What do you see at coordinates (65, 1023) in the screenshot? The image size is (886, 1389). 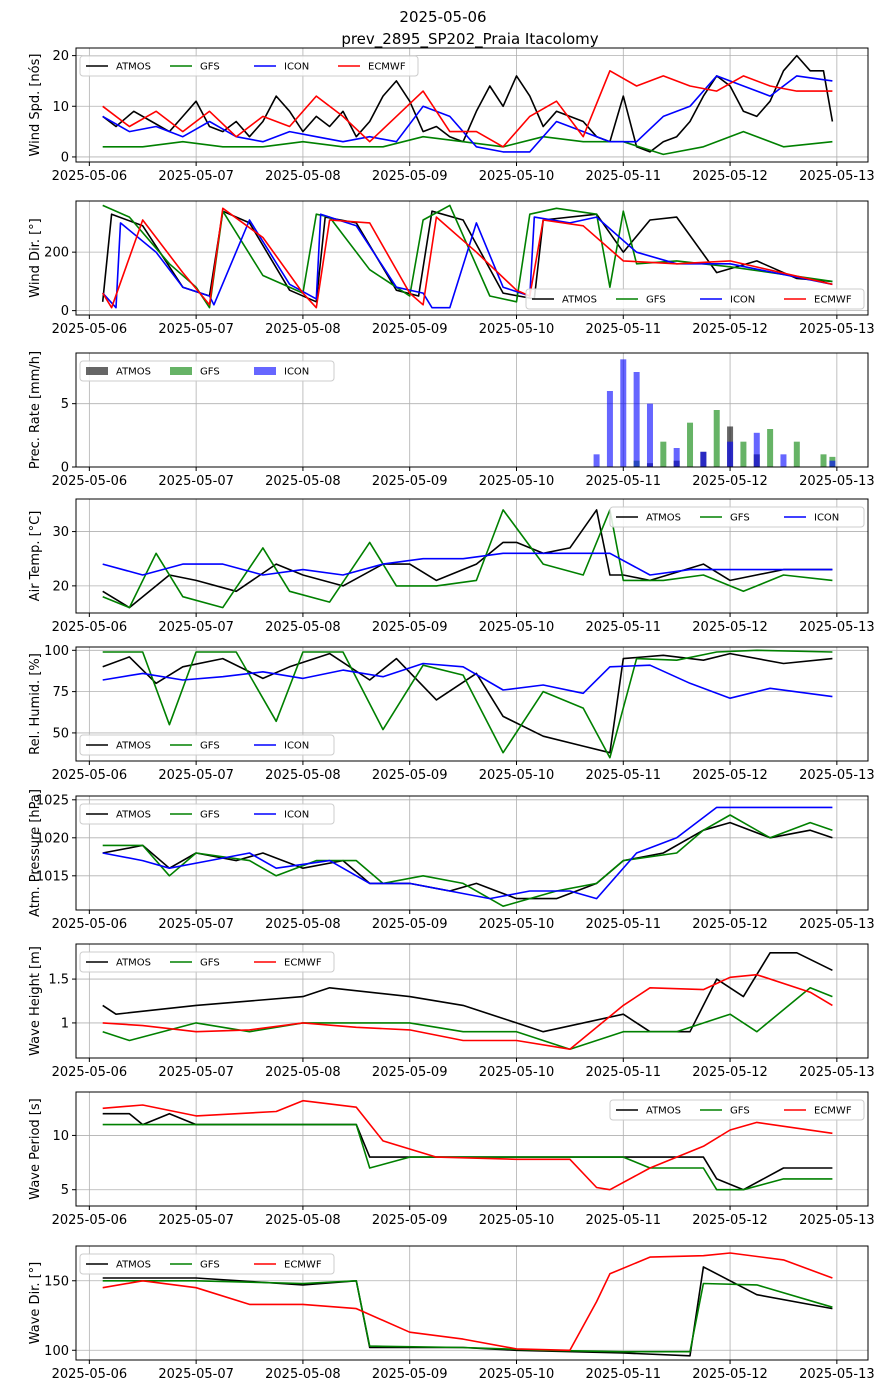 I see `y-tick-label: 1` at bounding box center [65, 1023].